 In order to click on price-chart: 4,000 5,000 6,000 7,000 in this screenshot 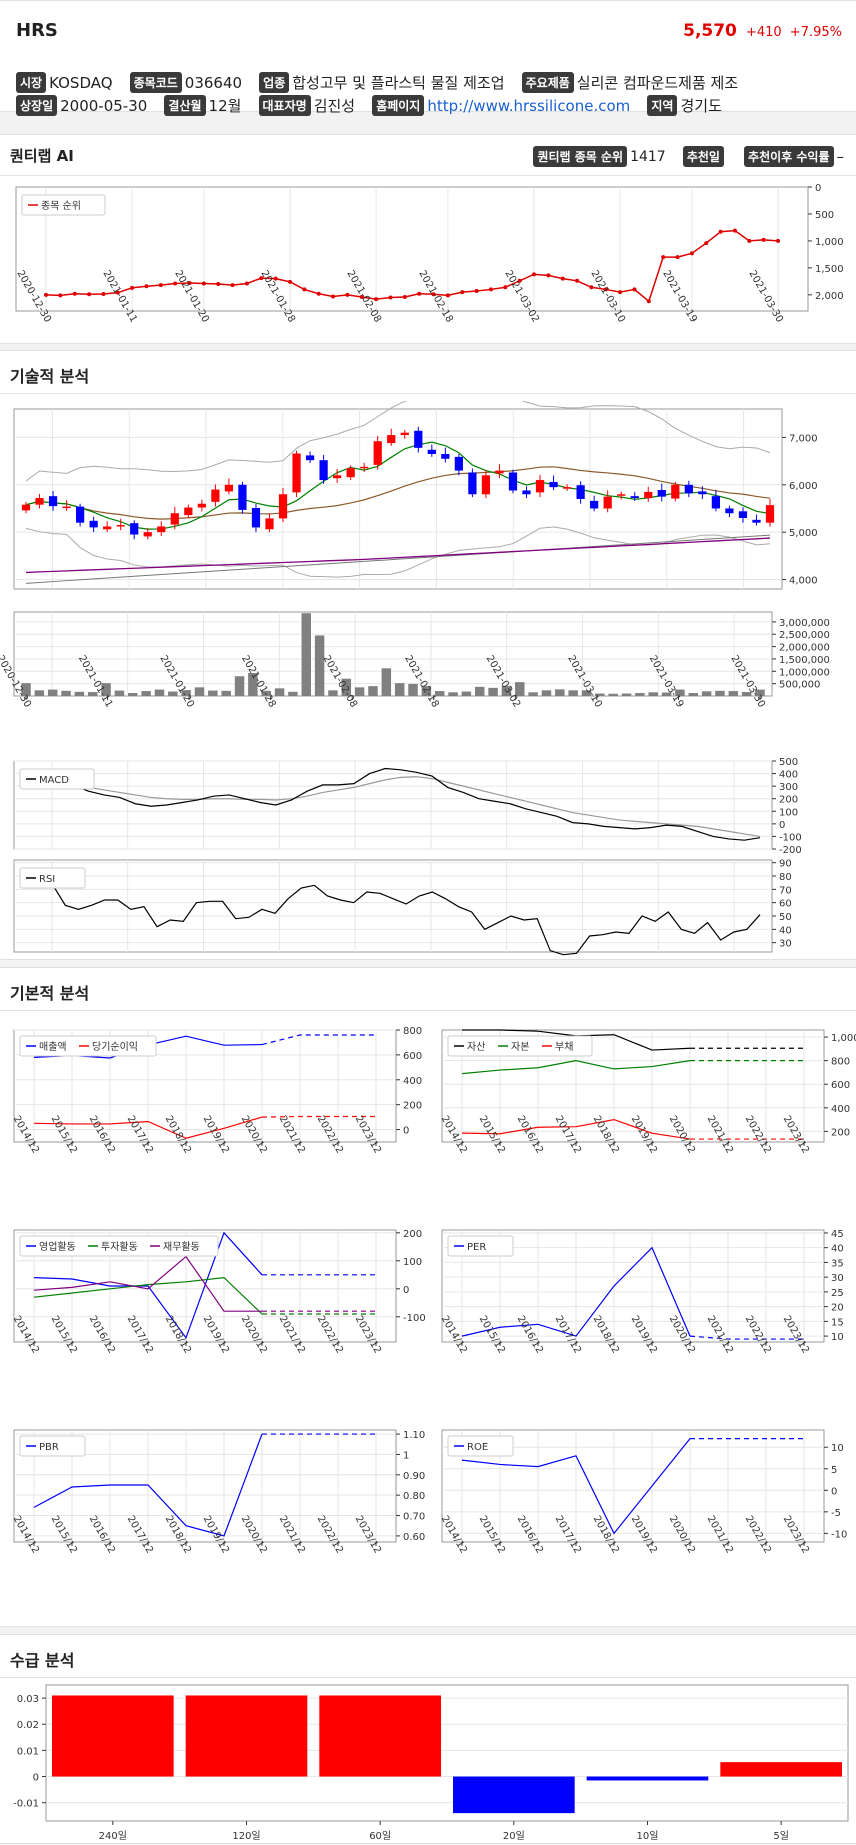, I will do `click(415, 495)`.